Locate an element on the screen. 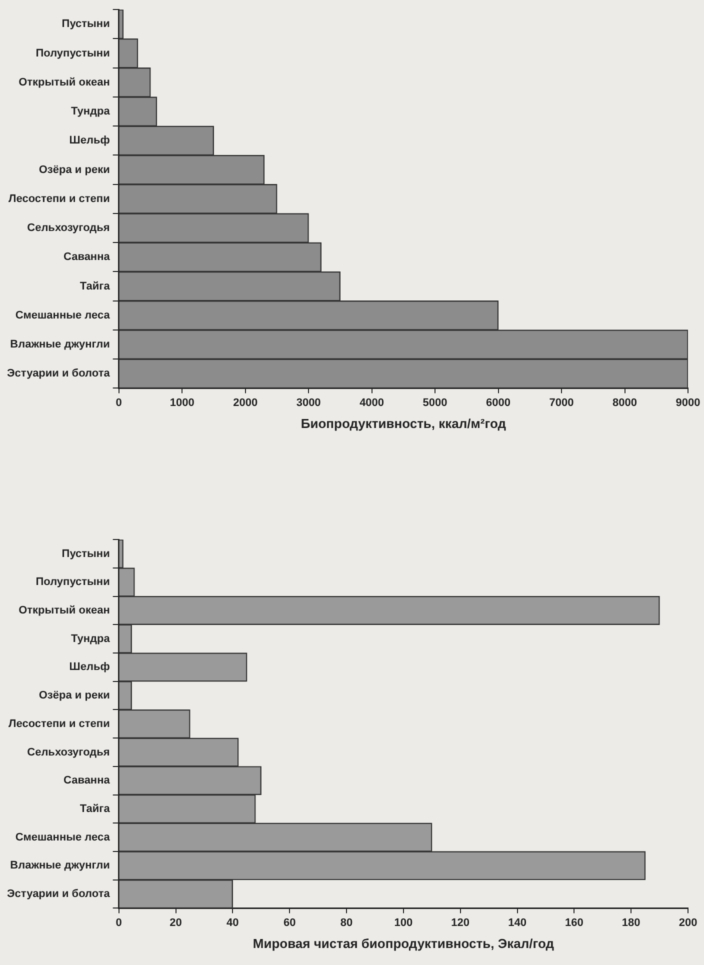 The image size is (704, 965). x-tick-label: 100 is located at coordinates (403, 922).